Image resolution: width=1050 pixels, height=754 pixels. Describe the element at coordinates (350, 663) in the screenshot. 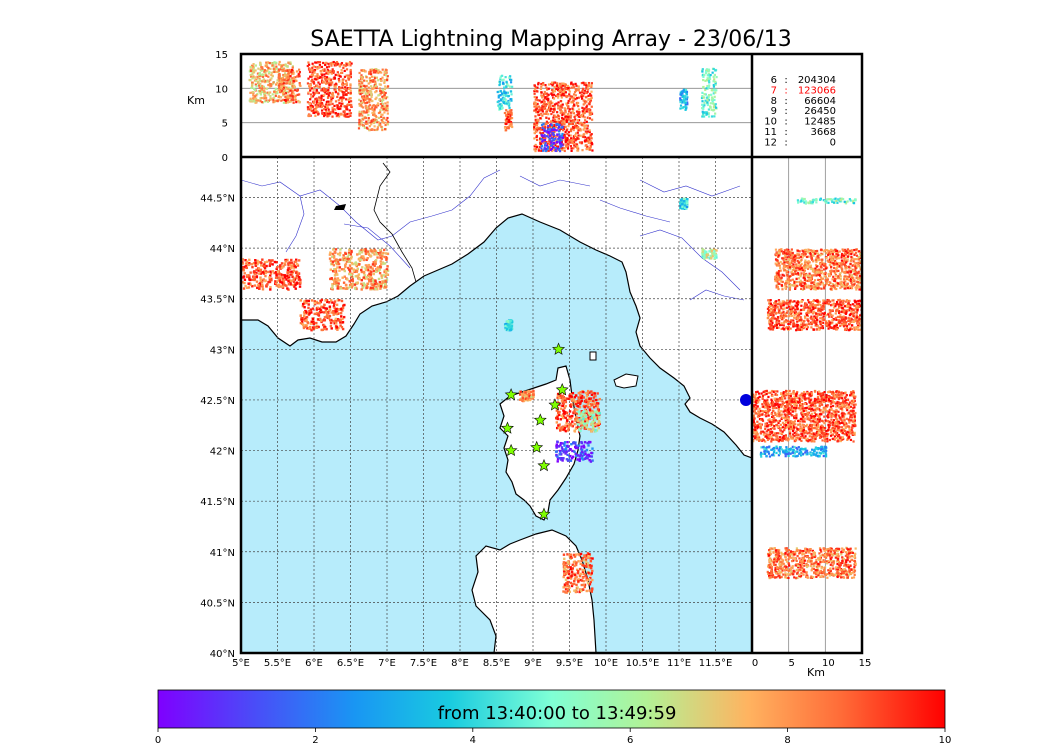

I see `map-xtick-label: 6.5°E` at that location.